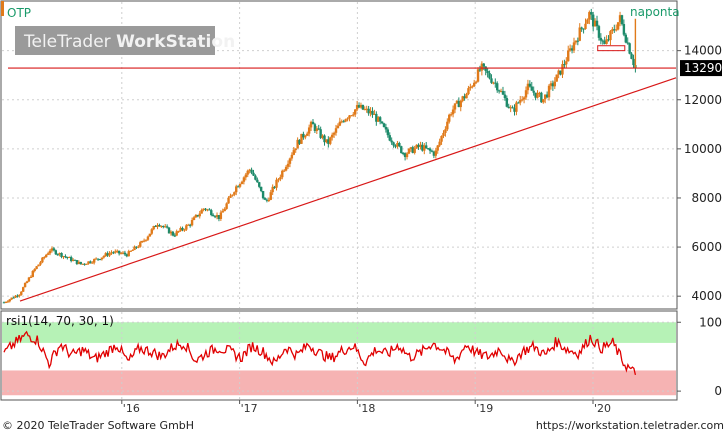 The height and width of the screenshot is (435, 726). Describe the element at coordinates (339, 332) in the screenshot. I see `overbought-band` at that location.